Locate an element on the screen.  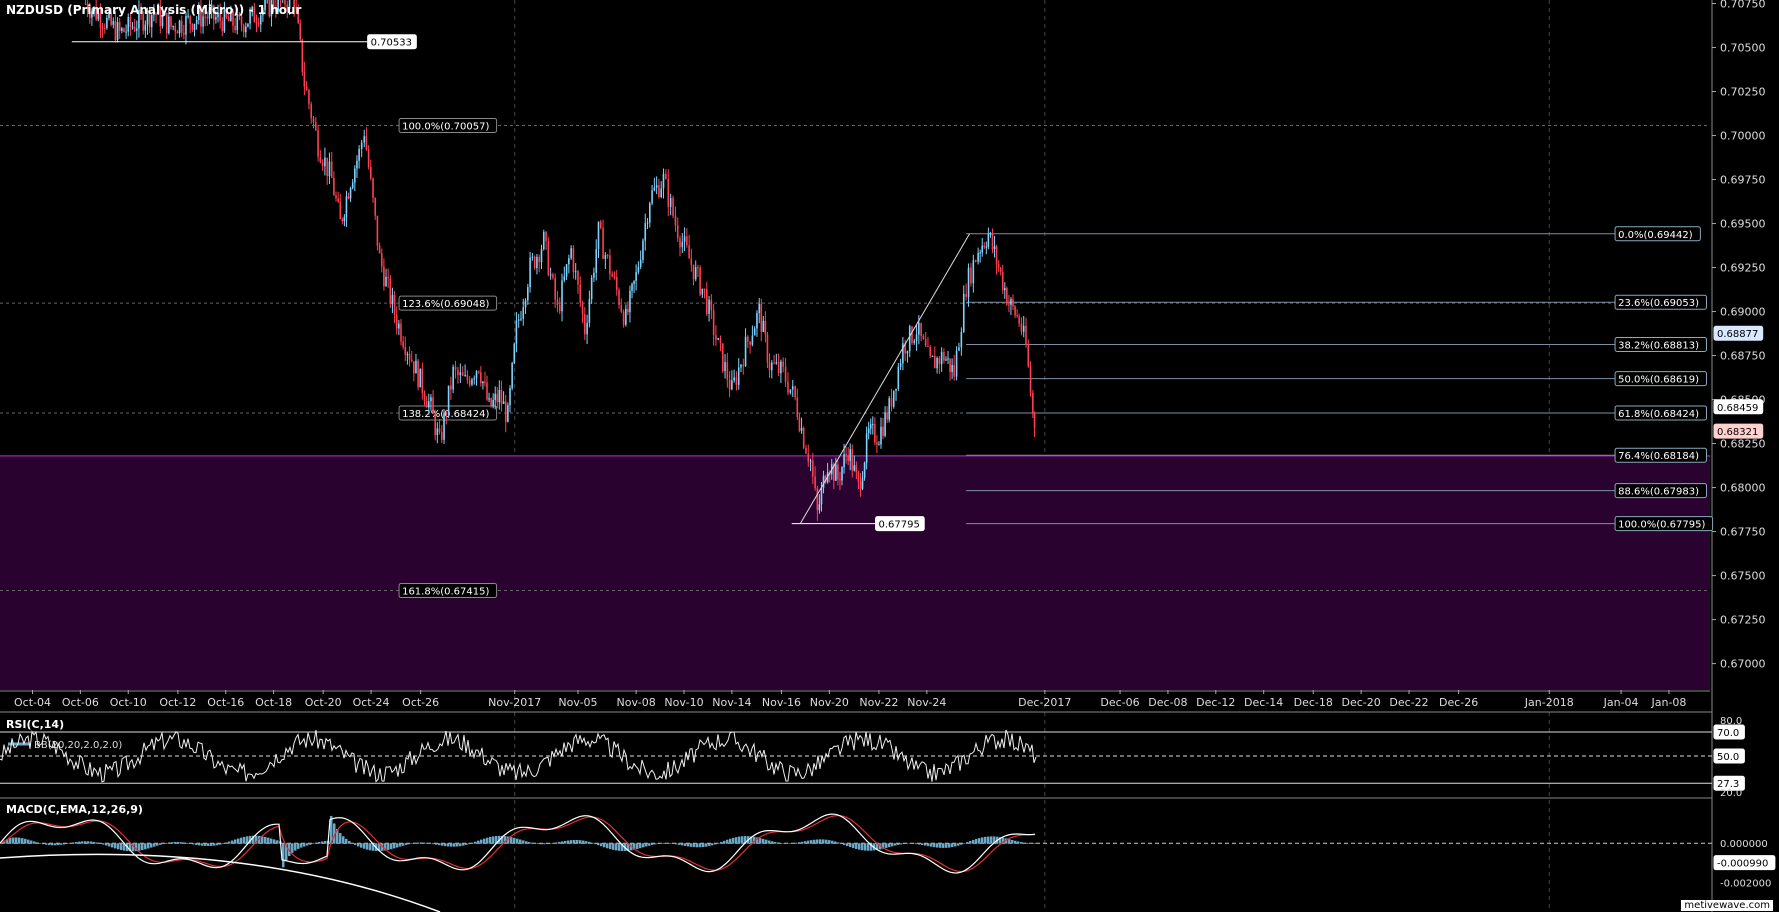
rsi-level-label: 27.3 is located at coordinates (1728, 784).